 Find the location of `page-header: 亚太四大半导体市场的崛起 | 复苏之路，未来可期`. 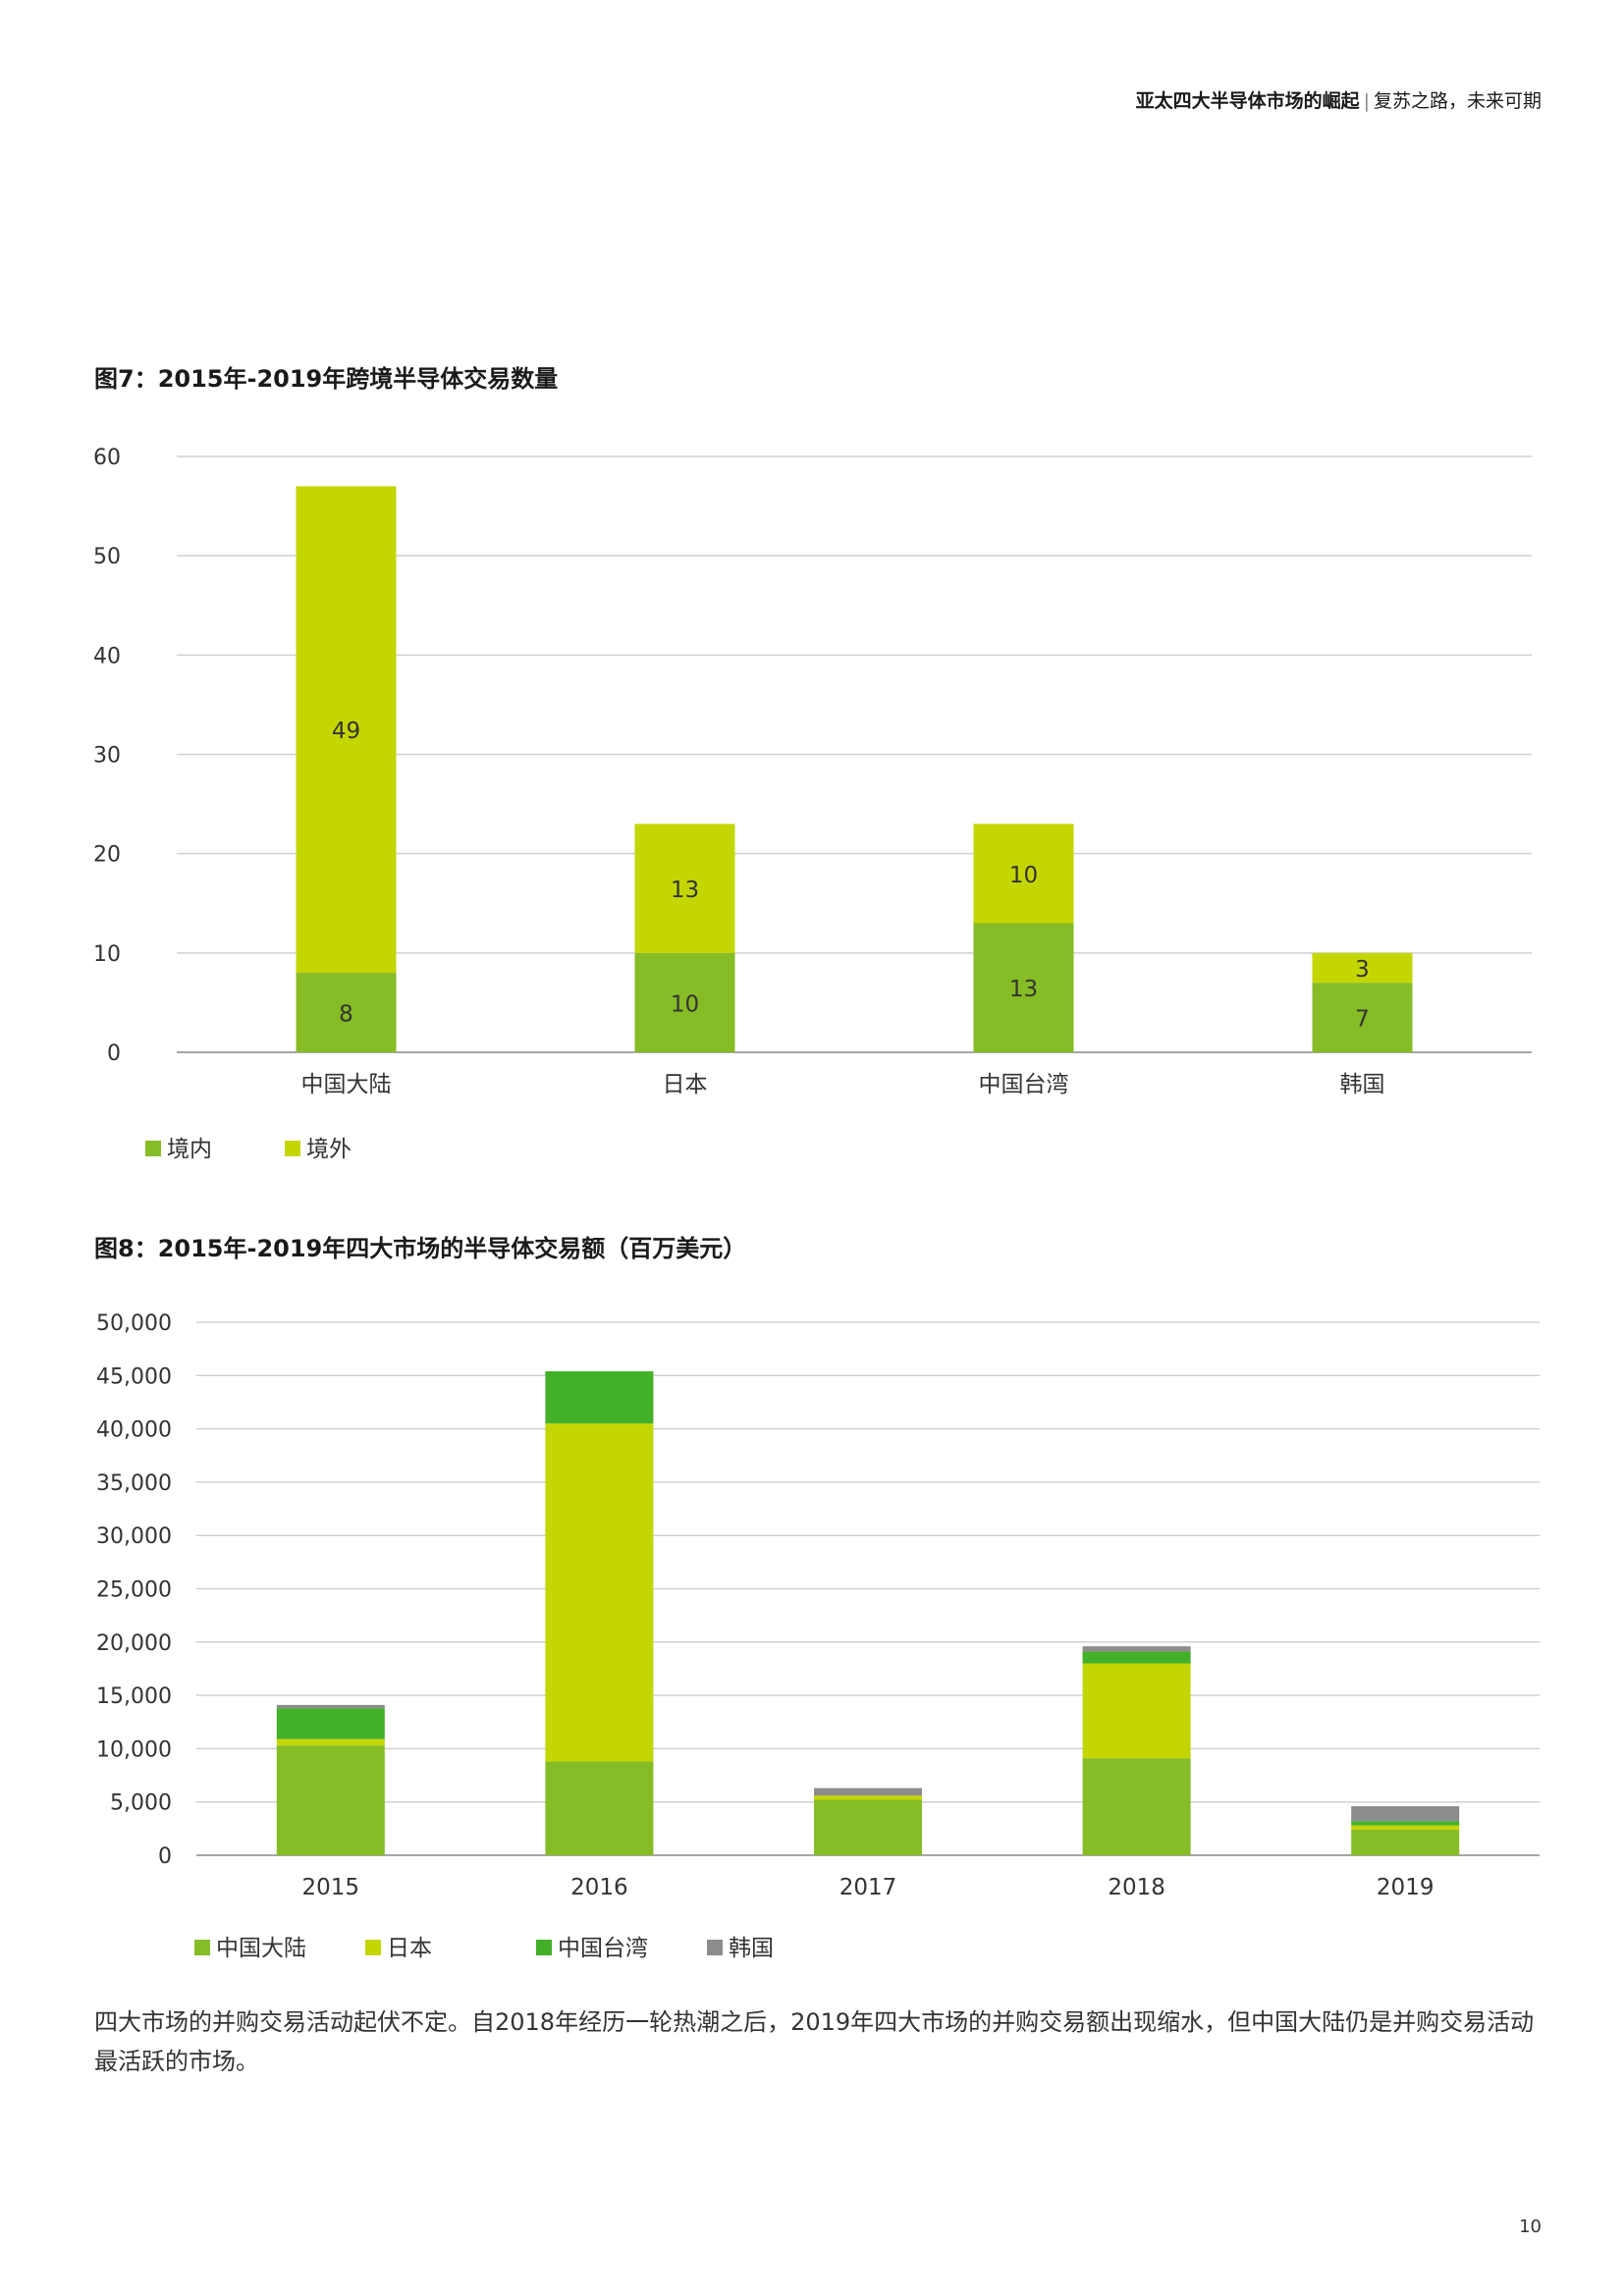

page-header: 亚太四大半导体市场的崛起 | 复苏之路，未来可期 is located at coordinates (1339, 99).